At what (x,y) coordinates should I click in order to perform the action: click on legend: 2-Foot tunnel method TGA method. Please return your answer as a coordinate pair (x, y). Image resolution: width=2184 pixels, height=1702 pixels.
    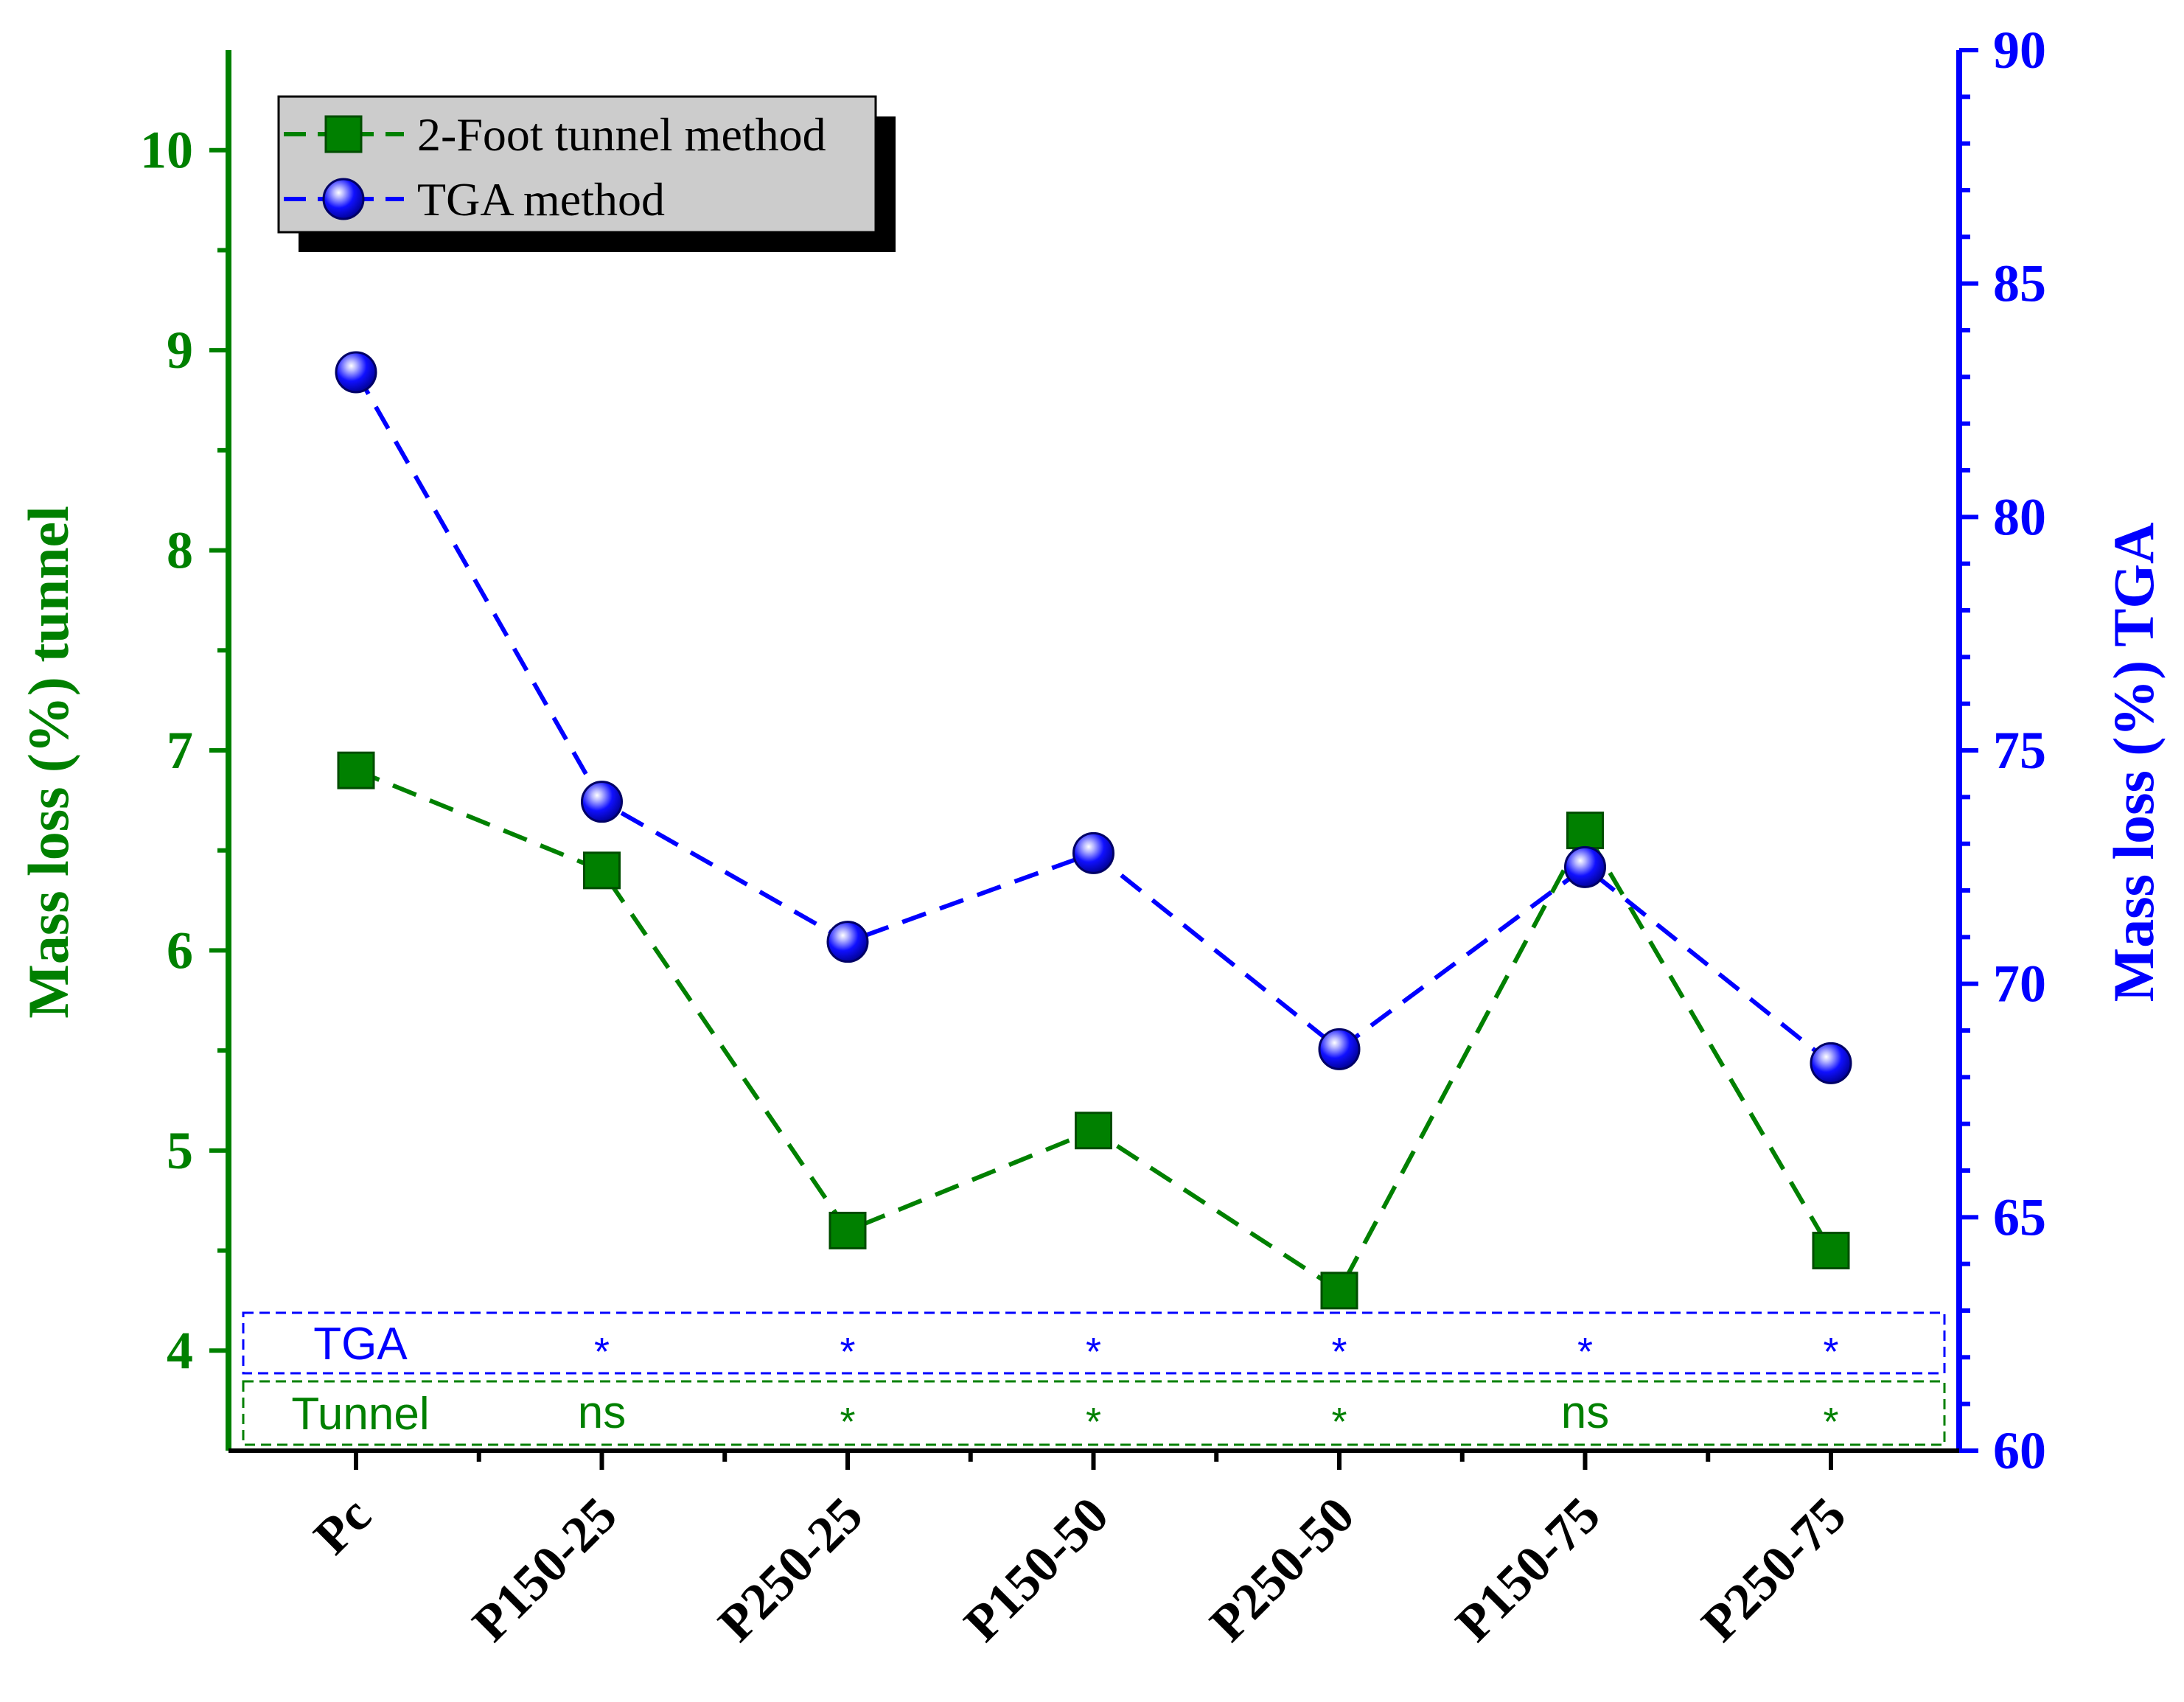
    Looking at the image, I should click on (586, 173).